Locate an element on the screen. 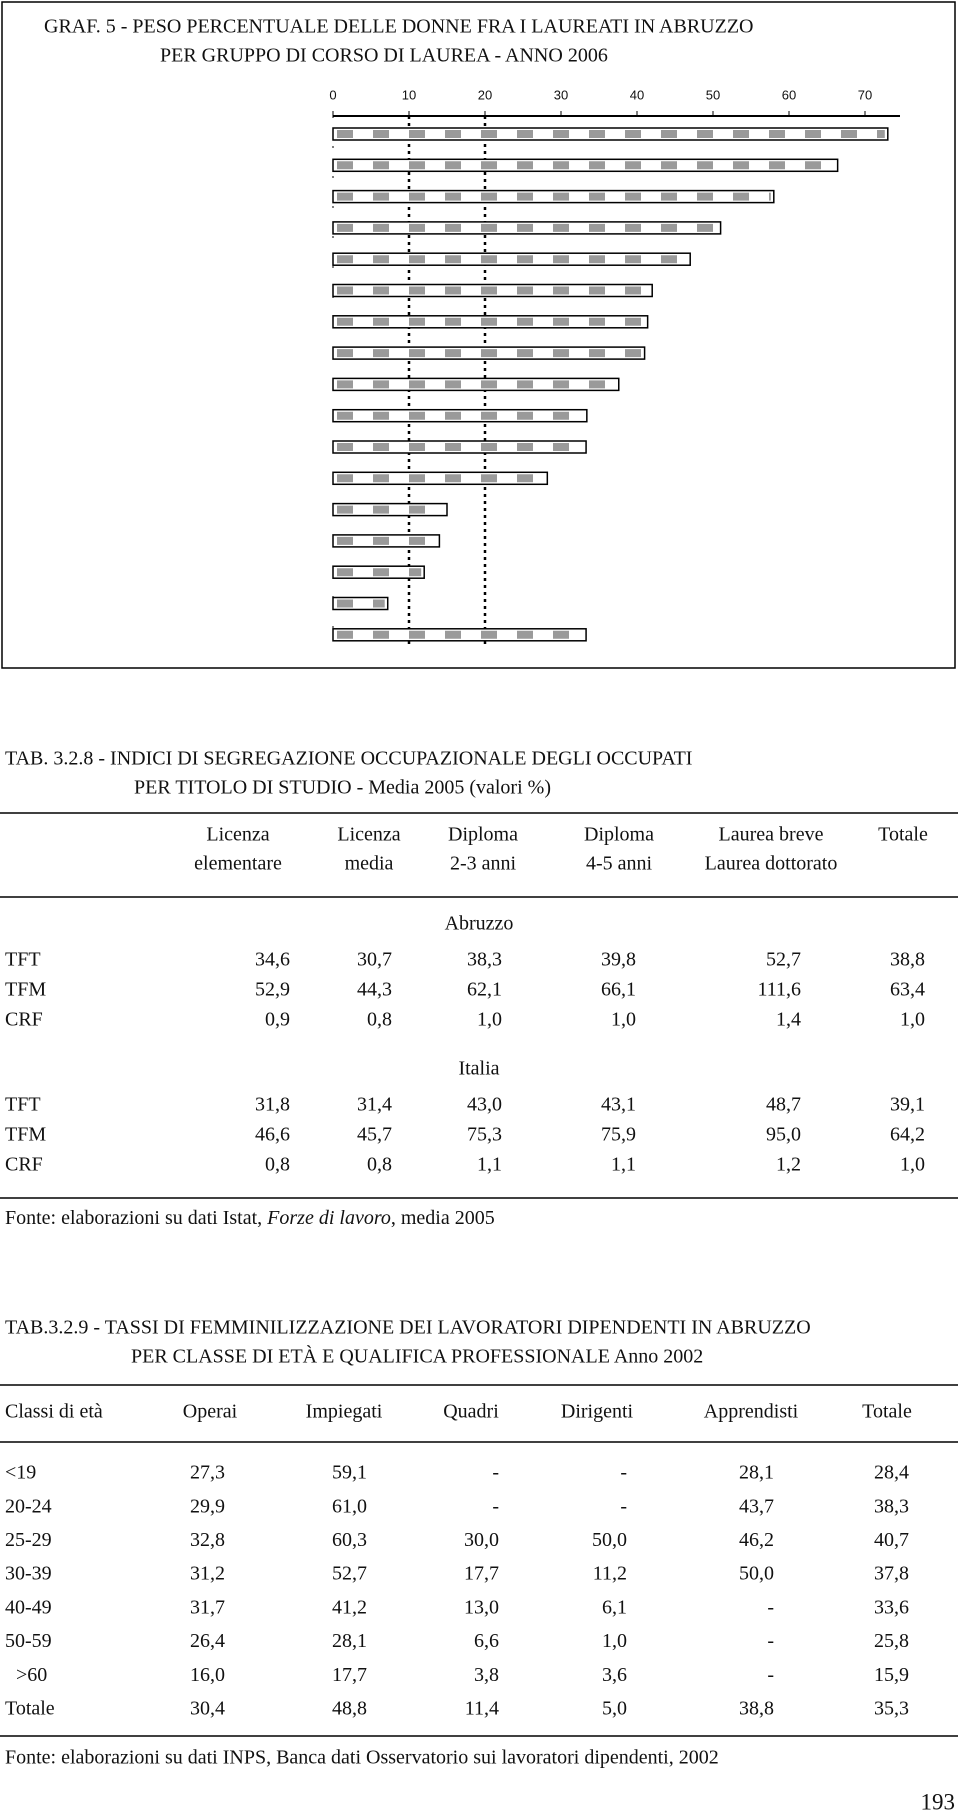 The height and width of the screenshot is (1820, 960). table-cell: 28,1 is located at coordinates (756, 1473).